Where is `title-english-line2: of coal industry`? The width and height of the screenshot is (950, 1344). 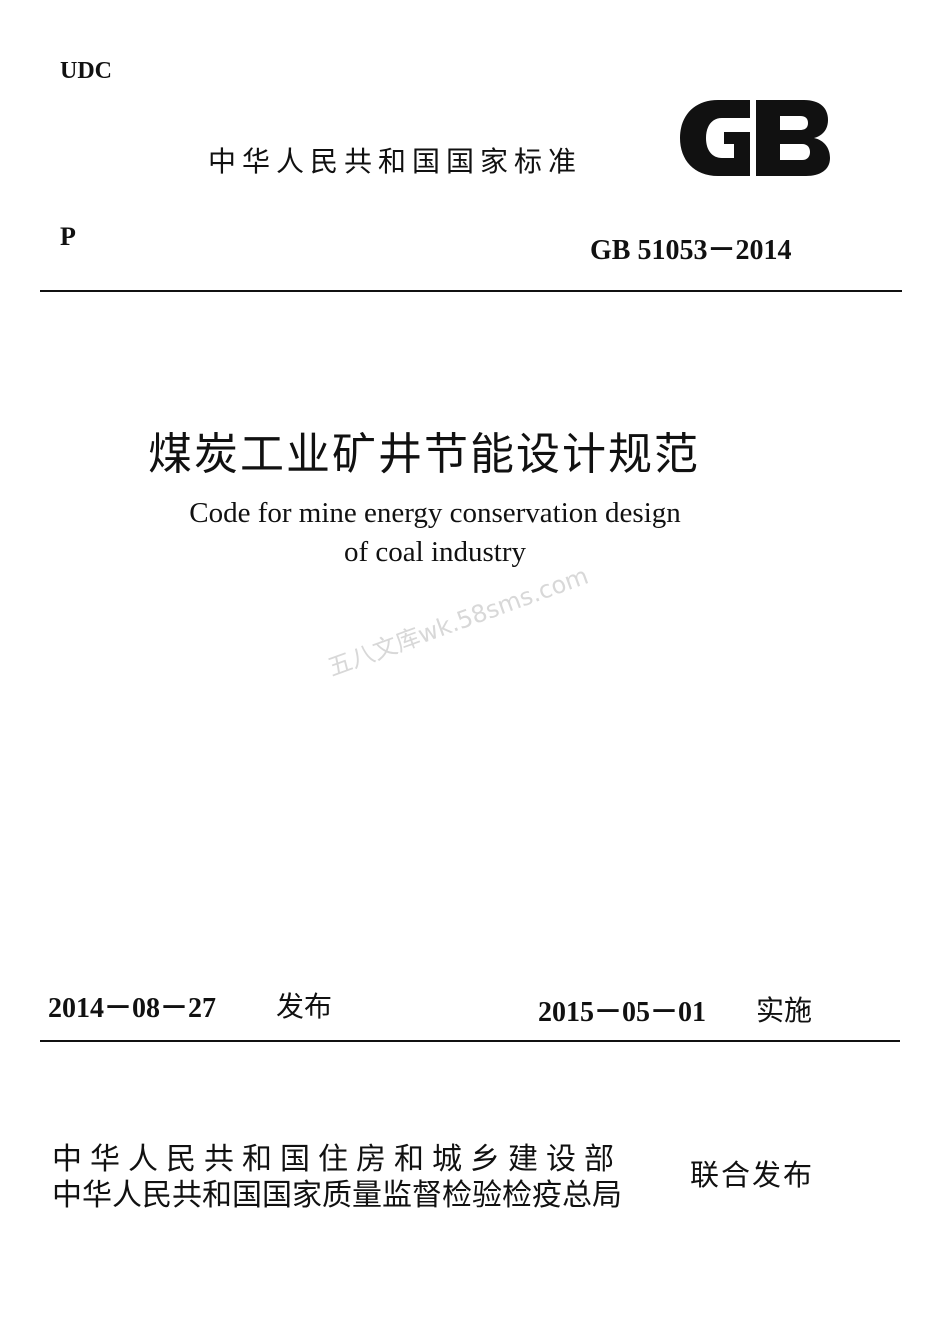 title-english-line2: of coal industry is located at coordinates (434, 552).